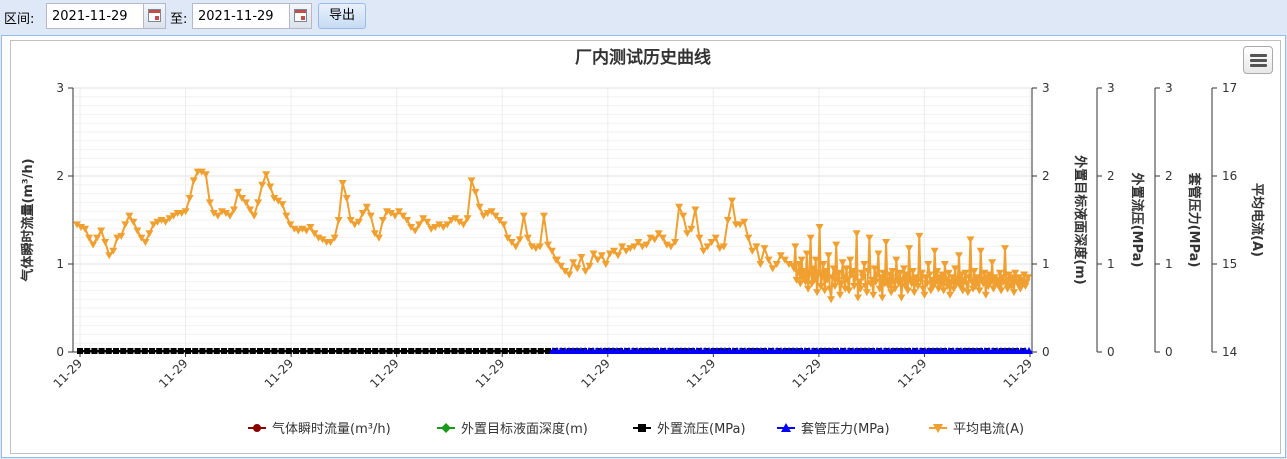 This screenshot has height=459, width=1287. What do you see at coordinates (643, 16) in the screenshot?
I see `toolbar: 区间: 2021-11-29 至: 2021-11-29 导出` at bounding box center [643, 16].